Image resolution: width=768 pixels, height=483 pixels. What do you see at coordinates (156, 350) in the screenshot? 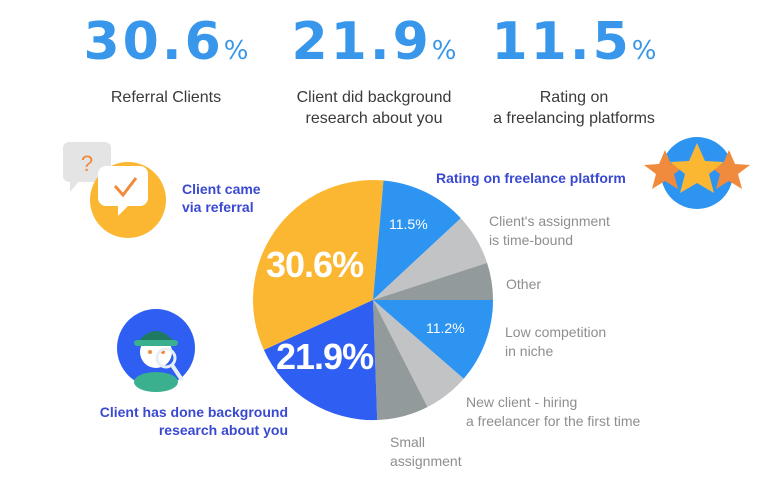
I see `detective-icon` at bounding box center [156, 350].